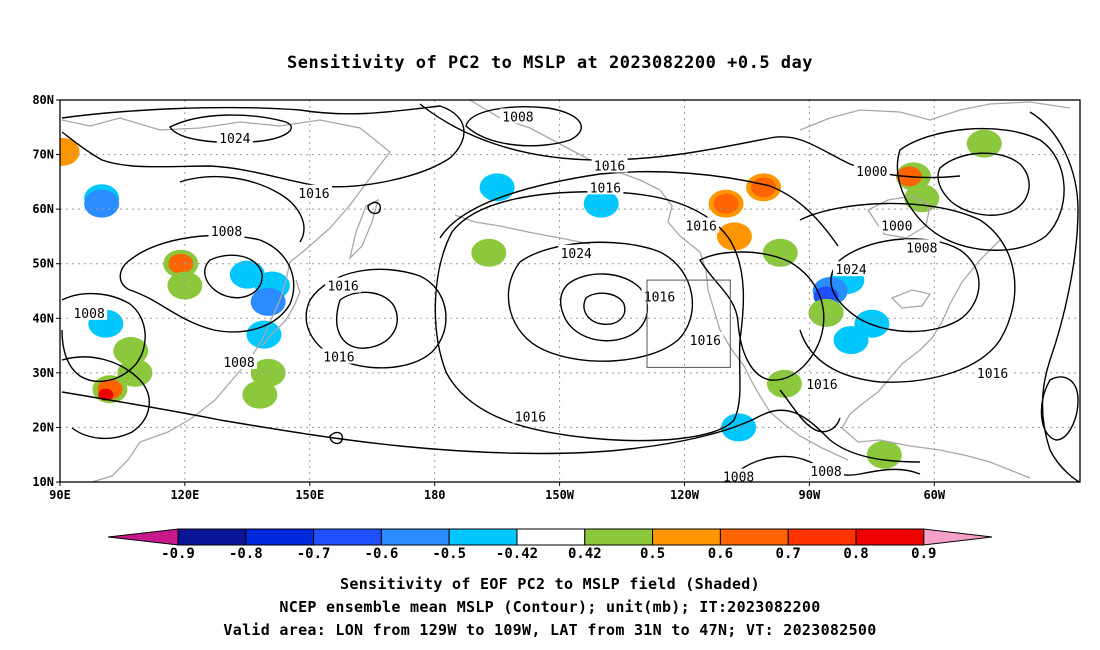  I want to click on coastline-alaska, so click(585, 176).